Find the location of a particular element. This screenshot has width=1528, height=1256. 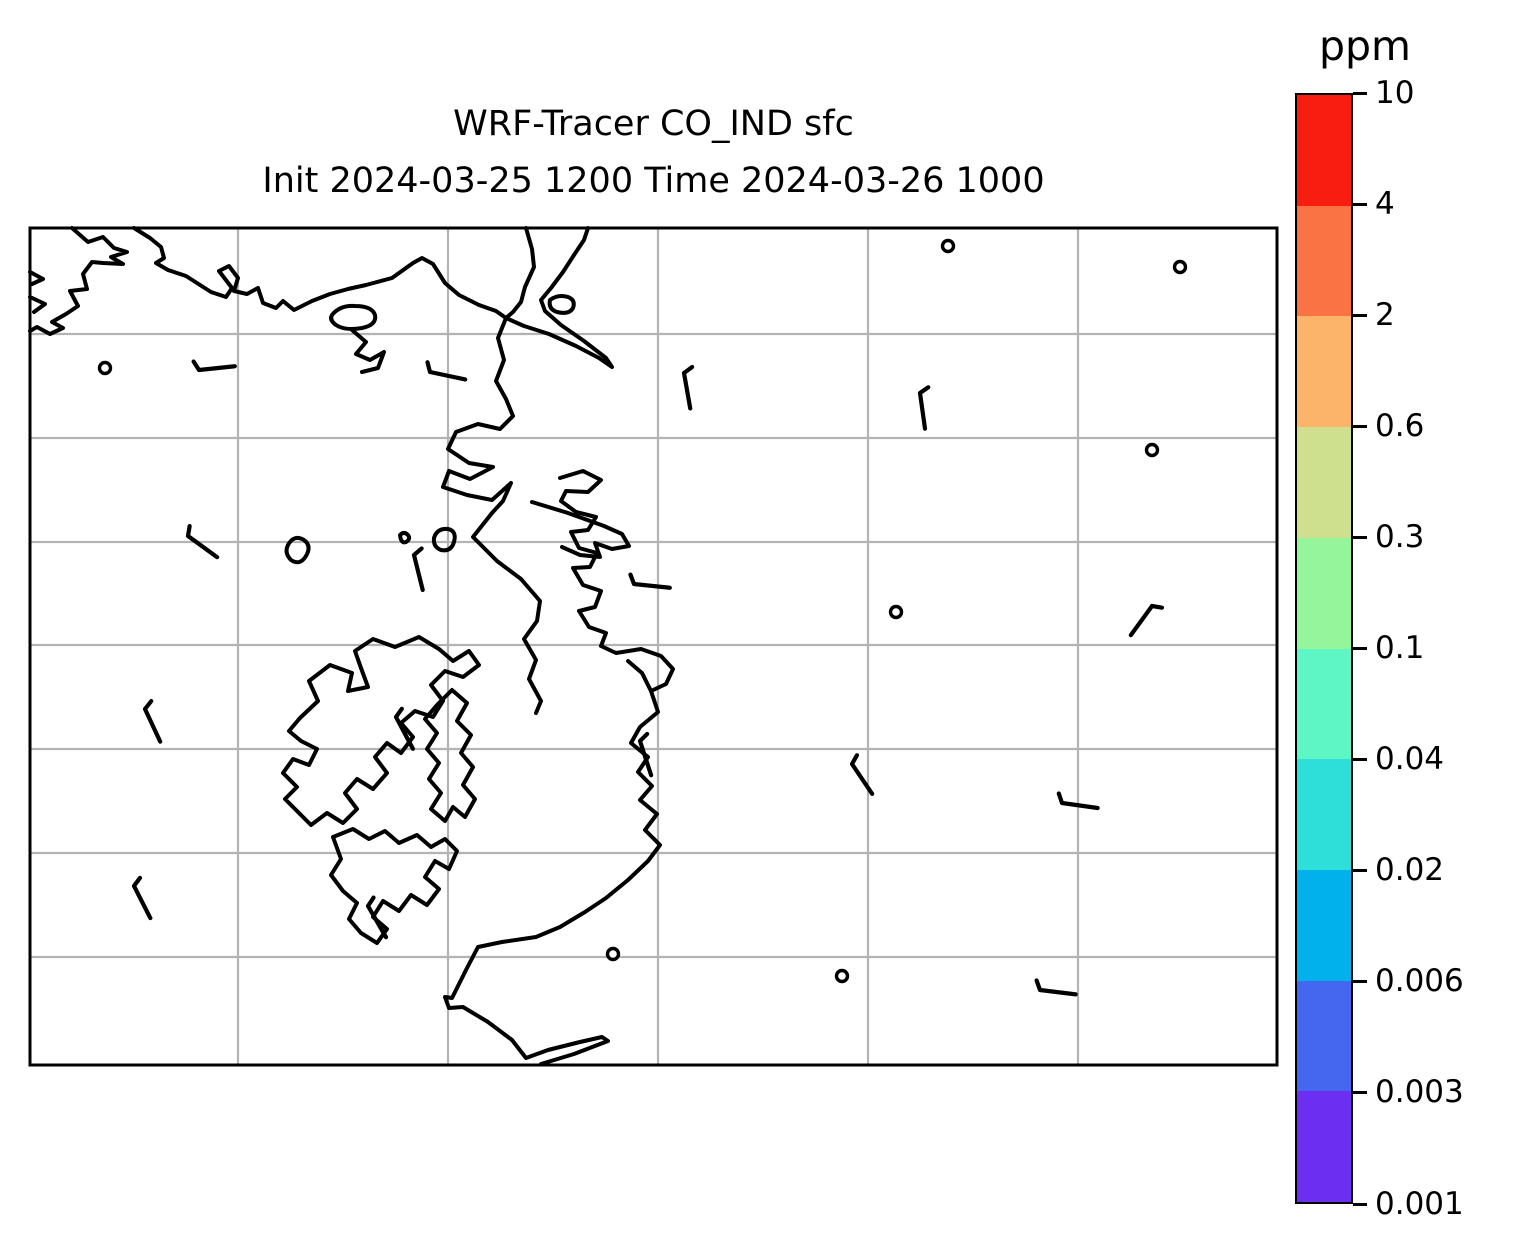

colorbar-tick-label: 0.006 is located at coordinates (1419, 981).